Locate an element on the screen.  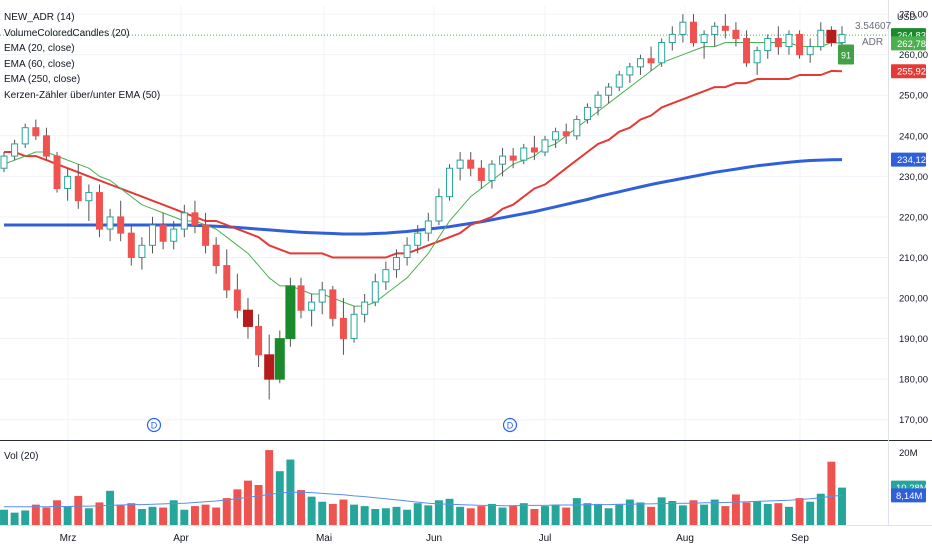
legend-item-adr: NEW_ADR (14) is located at coordinates (39, 17).